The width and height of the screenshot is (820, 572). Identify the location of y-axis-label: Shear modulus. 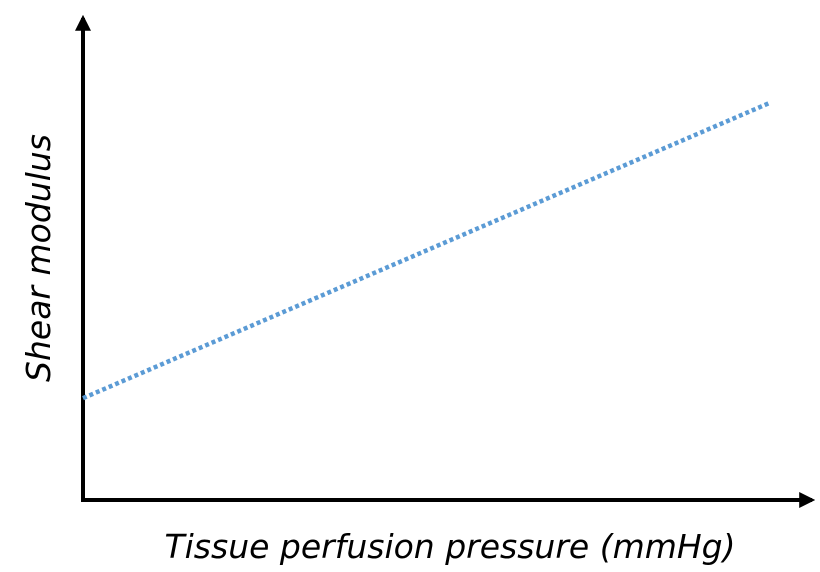
(38, 258).